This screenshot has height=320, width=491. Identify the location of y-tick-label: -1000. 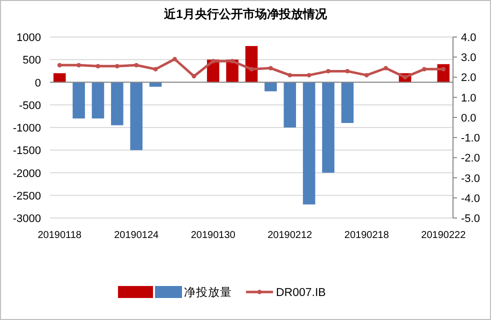
(26, 128).